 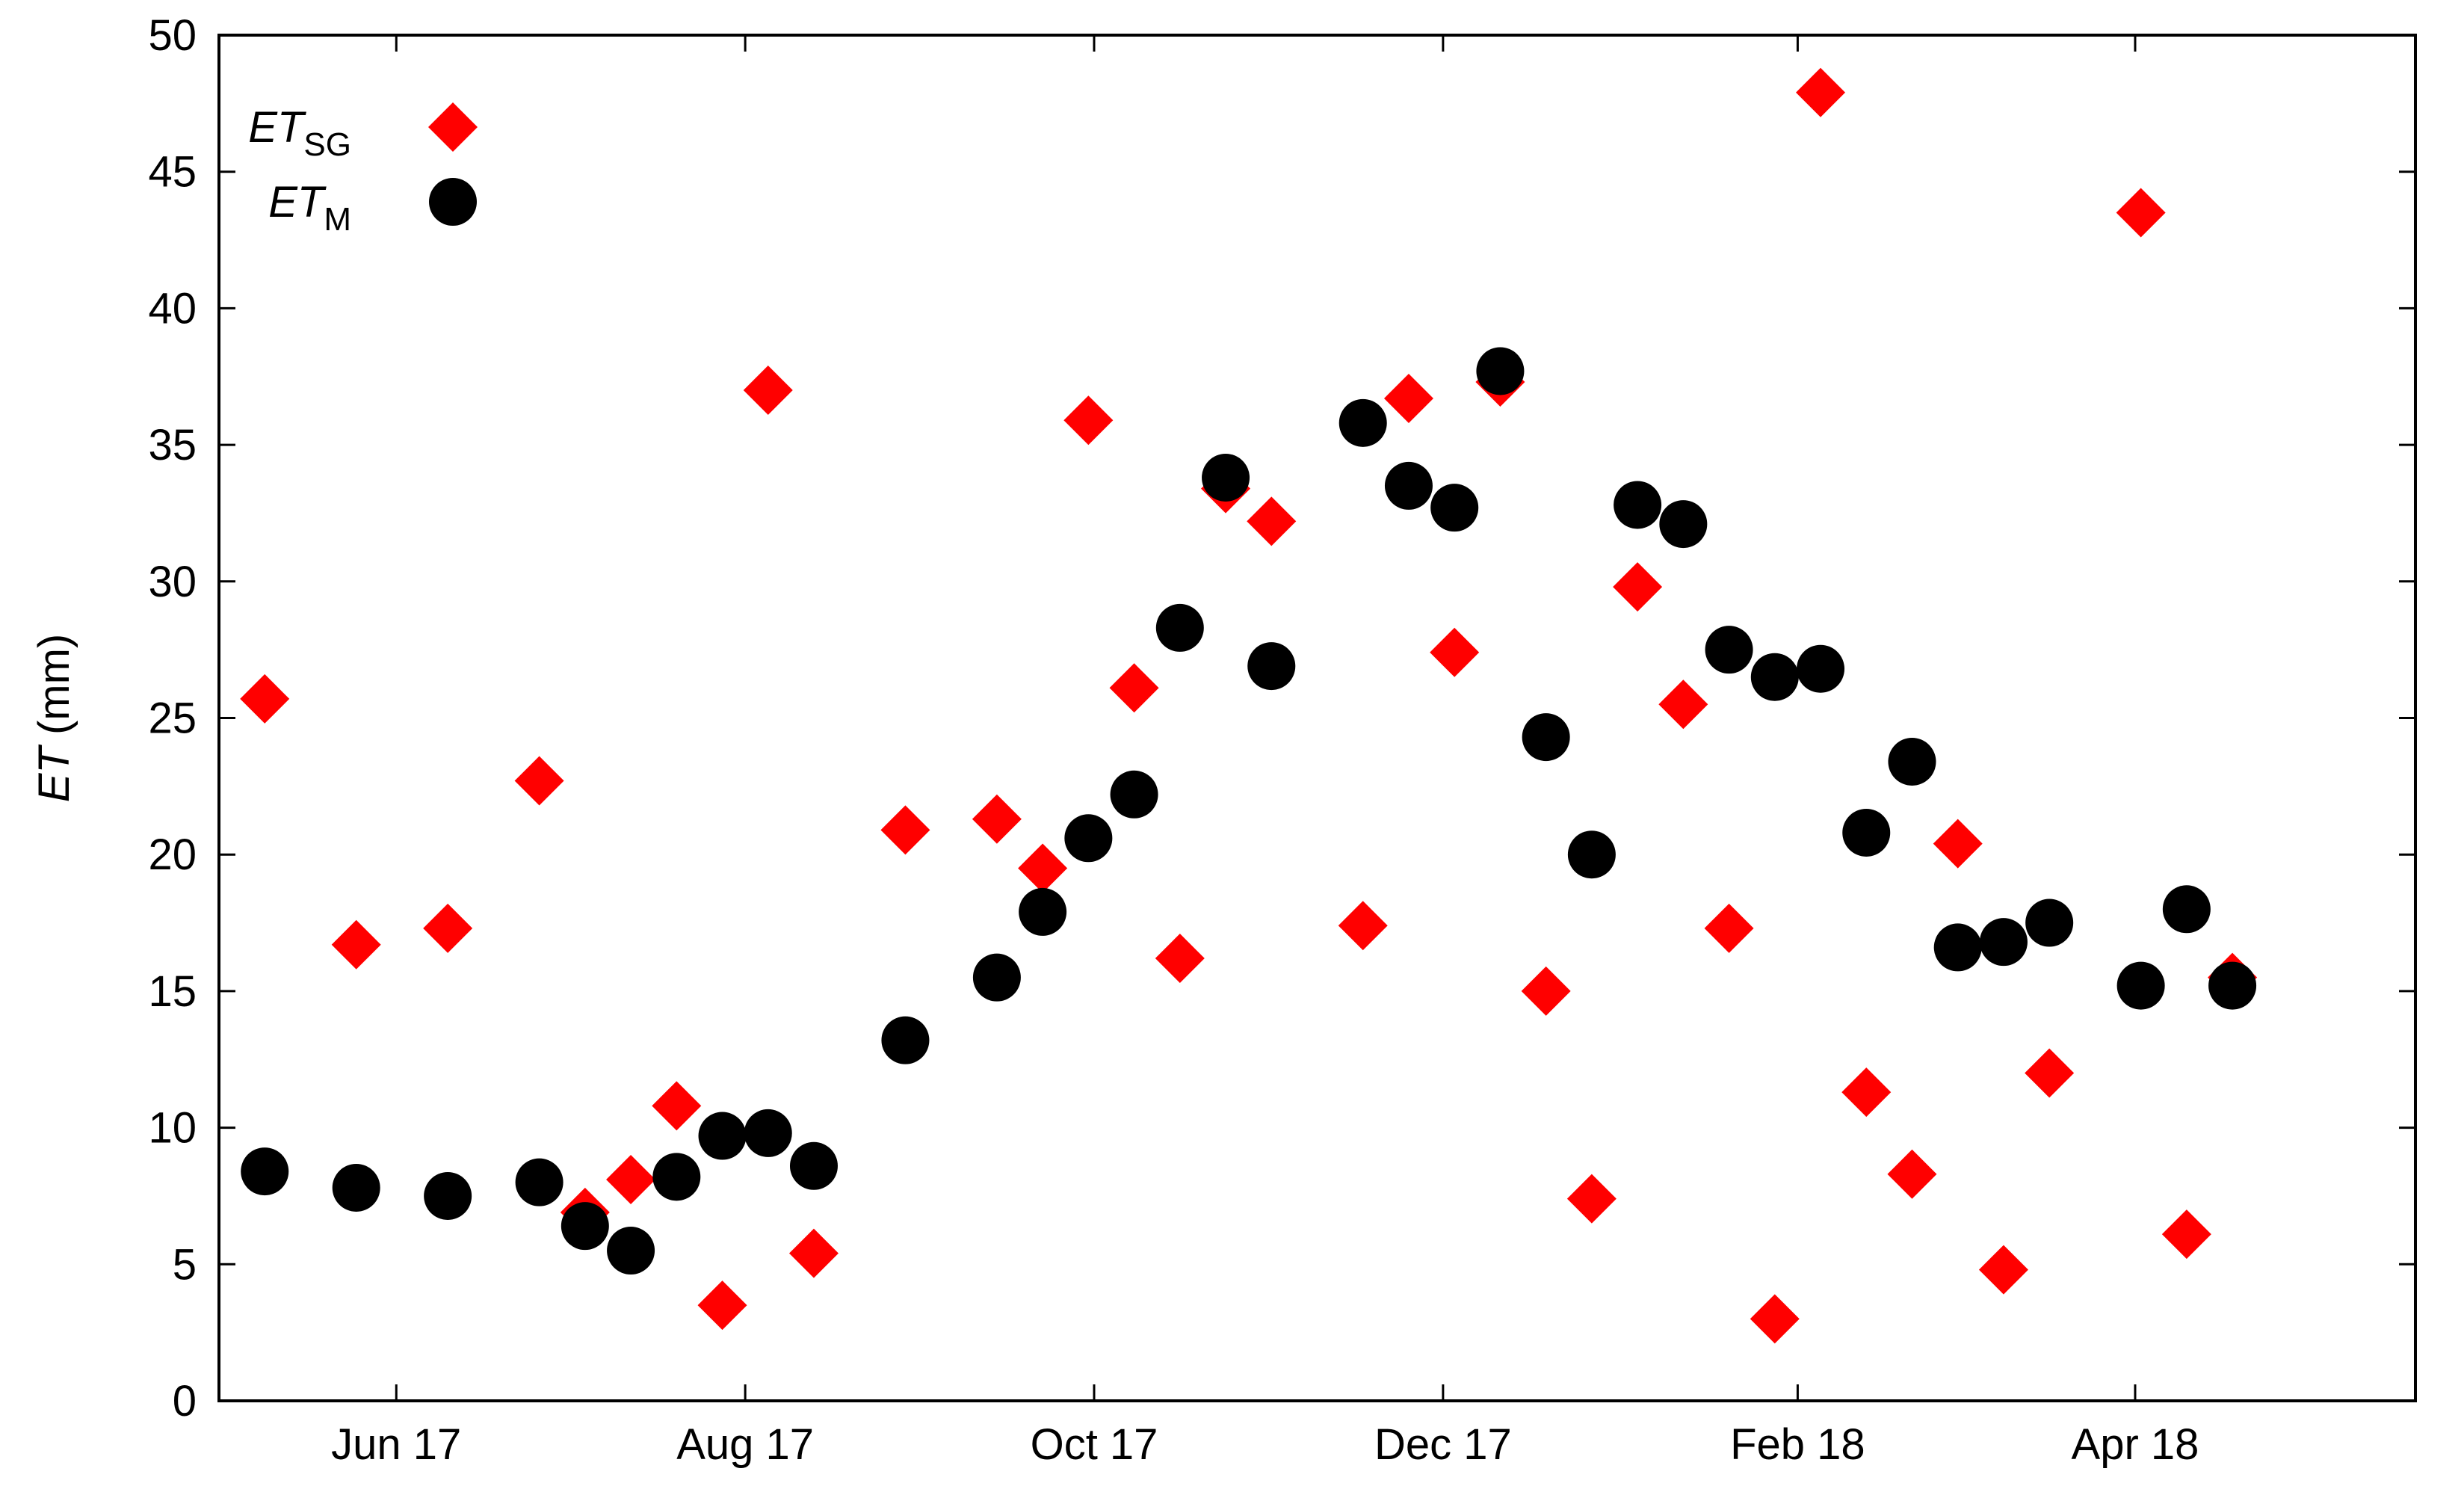 What do you see at coordinates (1094, 1444) in the screenshot?
I see `x-tick-label: Oct 17` at bounding box center [1094, 1444].